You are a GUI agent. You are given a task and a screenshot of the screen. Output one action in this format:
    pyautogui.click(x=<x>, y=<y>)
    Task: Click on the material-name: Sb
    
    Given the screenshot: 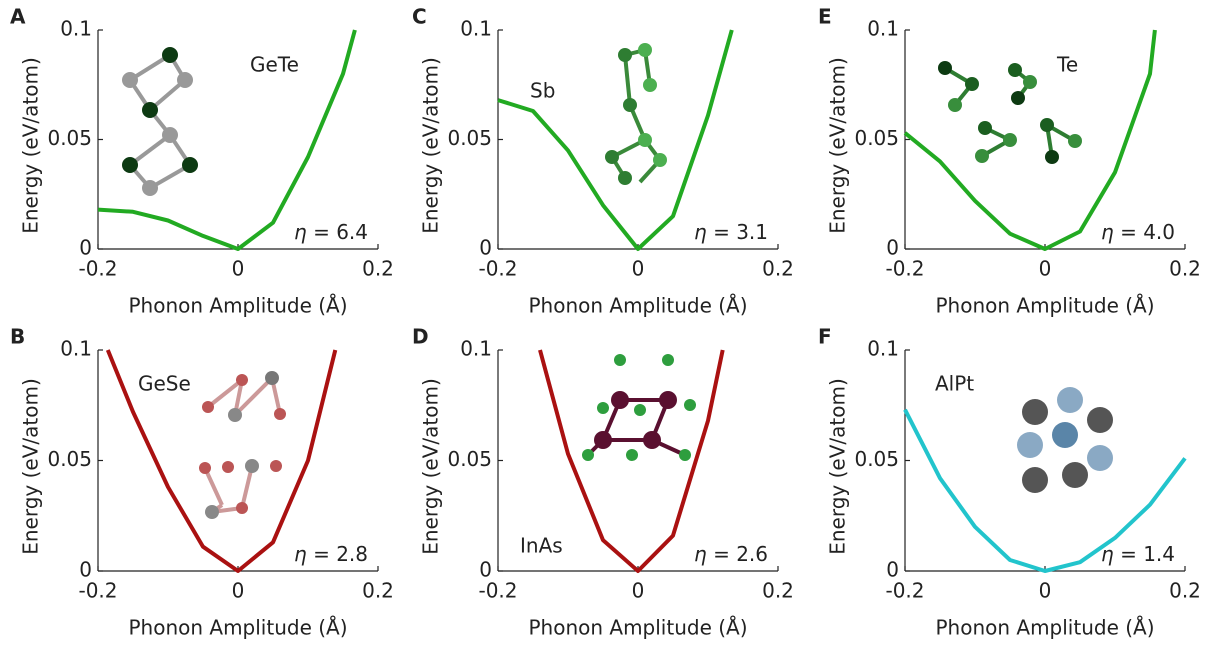 What is the action you would take?
    pyautogui.click(x=542, y=91)
    